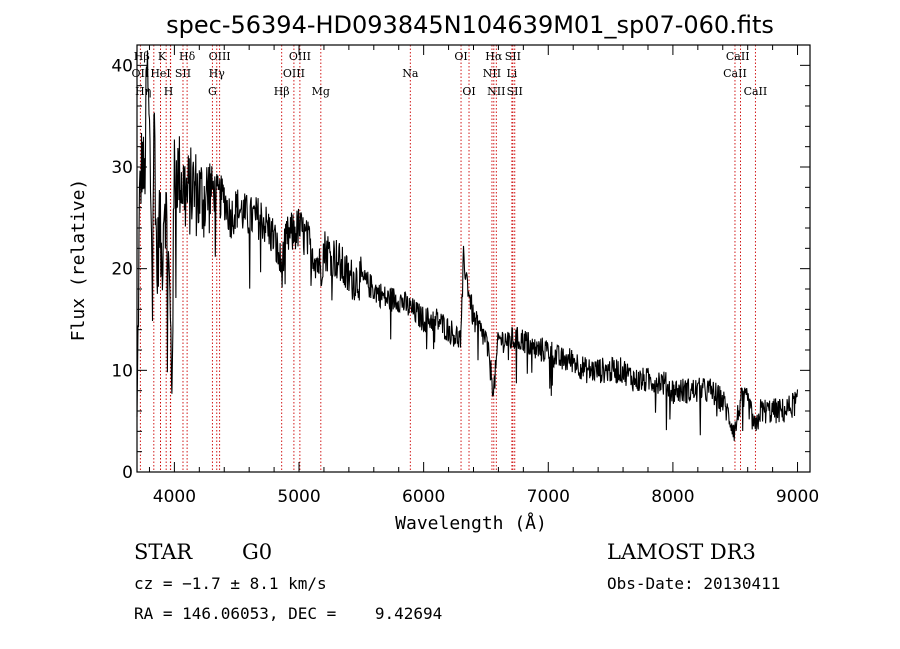 This screenshot has height=649, width=900. What do you see at coordinates (288, 613) in the screenshot?
I see `coordinates-text: RA = 146.06053, DEC = 9.42694` at bounding box center [288, 613].